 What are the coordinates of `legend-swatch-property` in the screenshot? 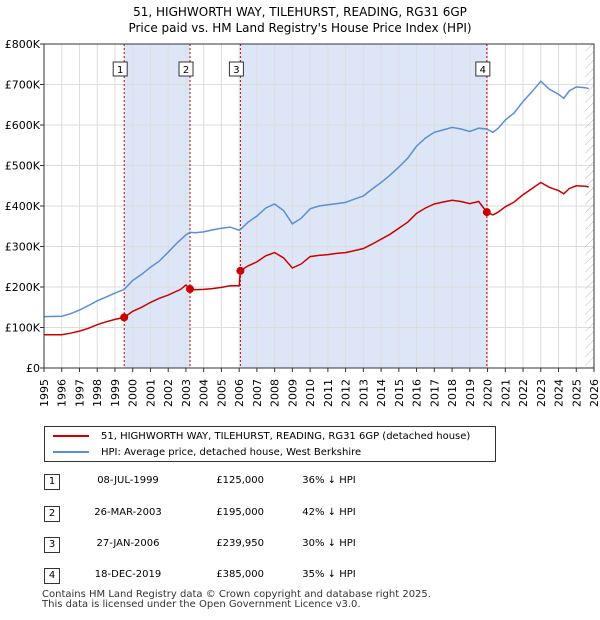 It's located at (71, 436).